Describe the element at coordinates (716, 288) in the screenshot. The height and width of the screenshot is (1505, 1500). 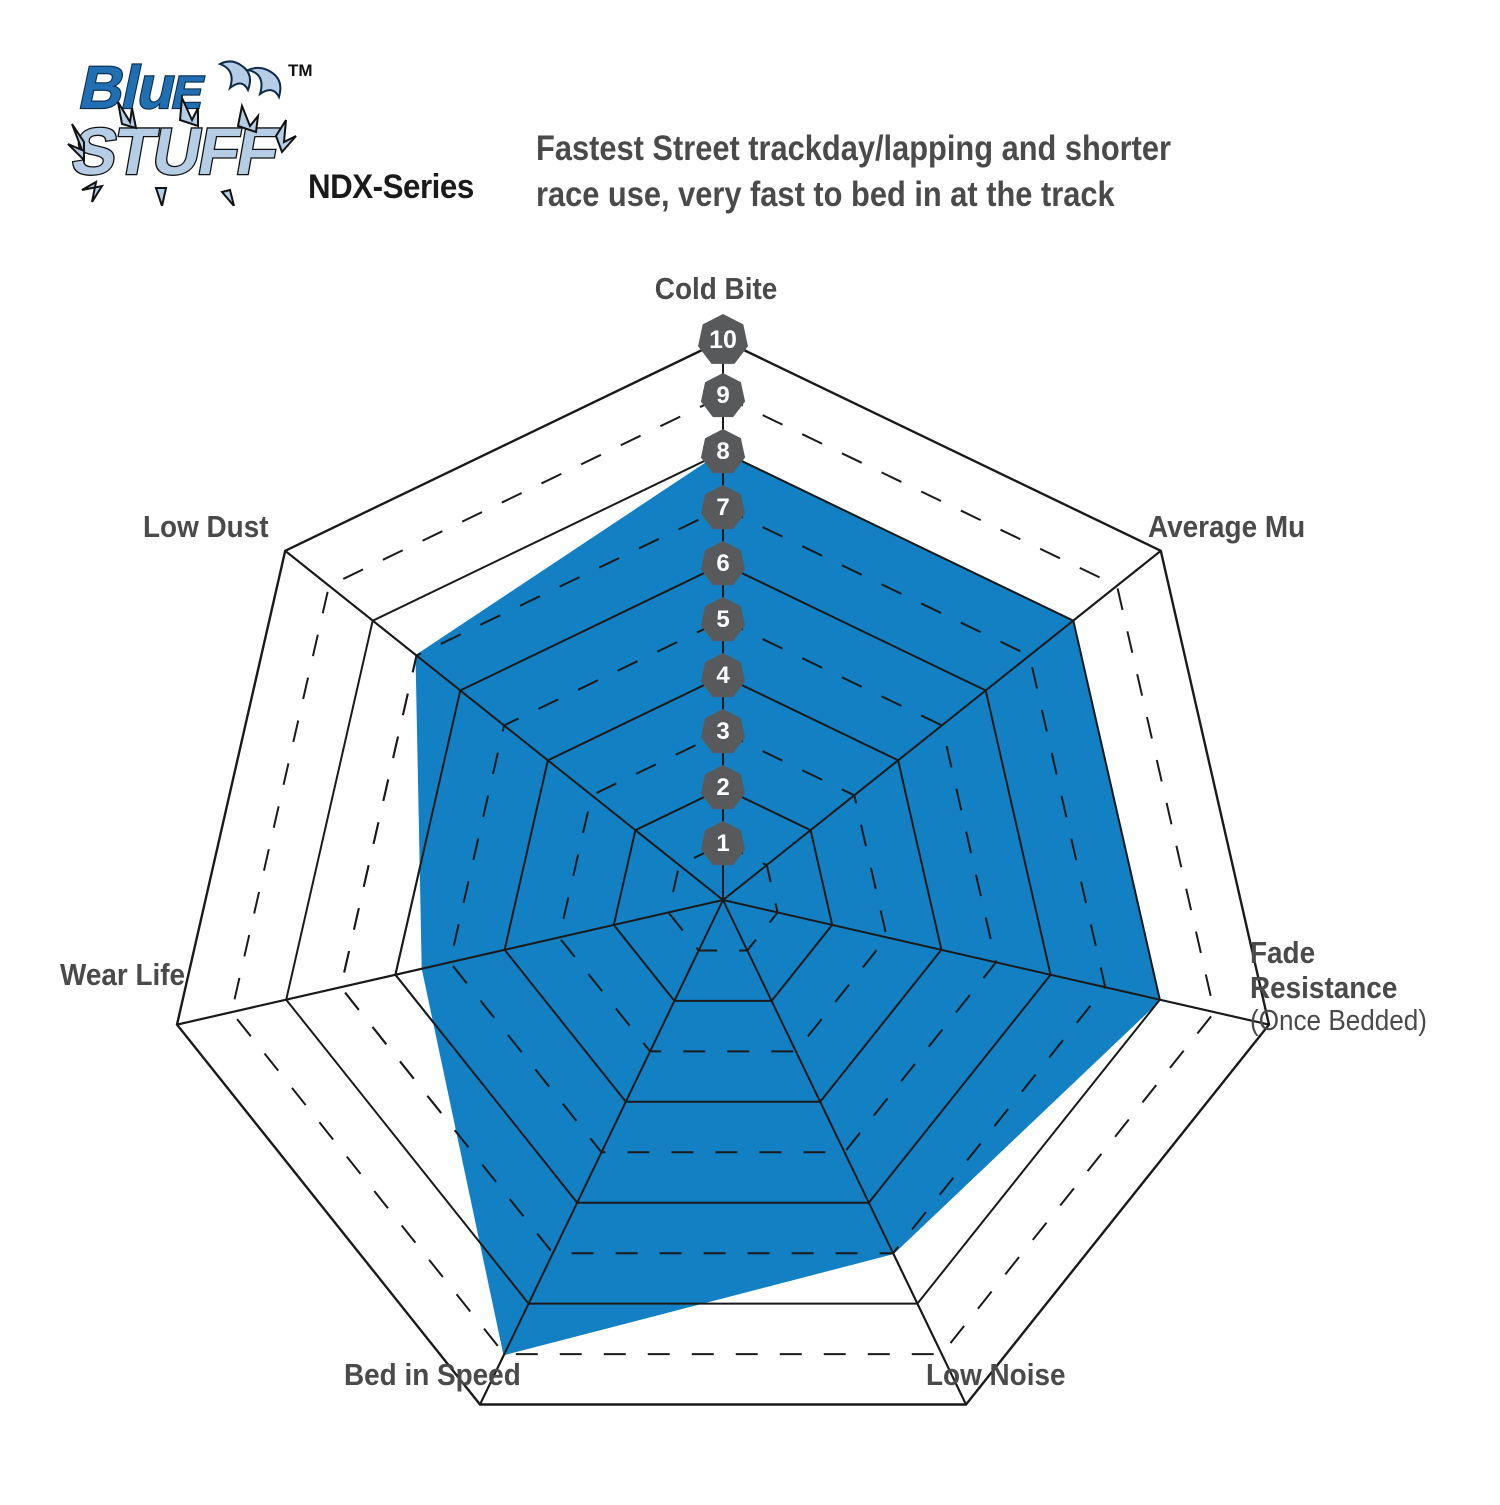
I see `axis-label-cold-bite: Cold Bite` at that location.